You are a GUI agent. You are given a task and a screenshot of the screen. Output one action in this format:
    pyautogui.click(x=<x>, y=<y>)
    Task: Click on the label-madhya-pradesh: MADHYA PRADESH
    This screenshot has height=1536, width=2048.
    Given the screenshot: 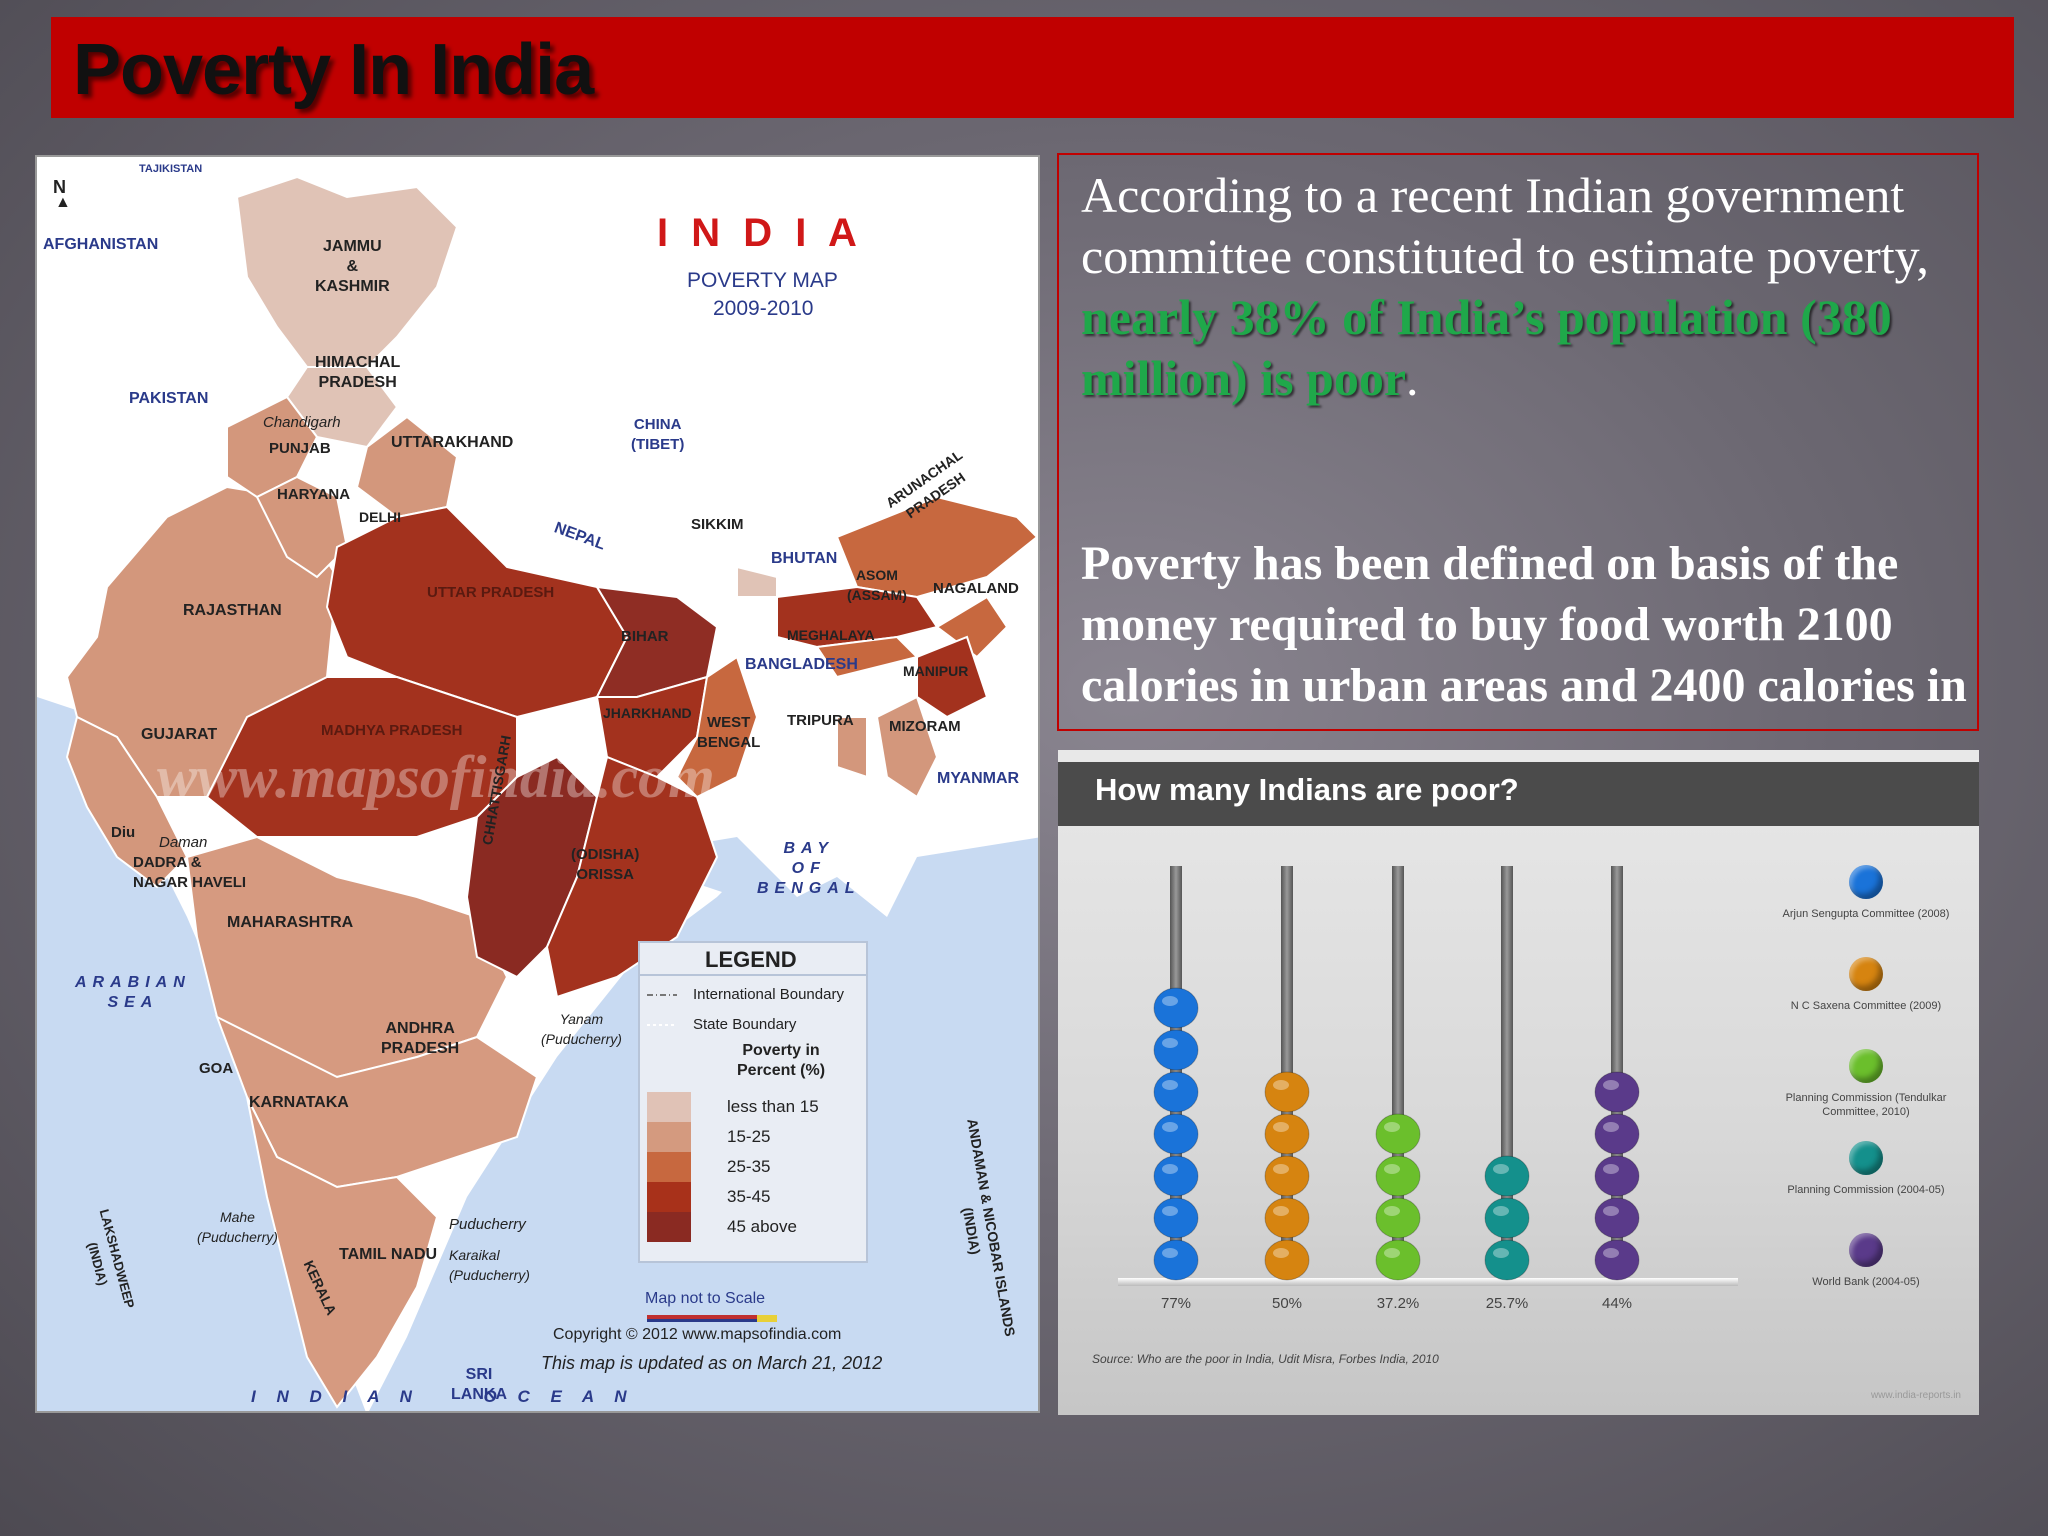 What is the action you would take?
    pyautogui.click(x=392, y=730)
    